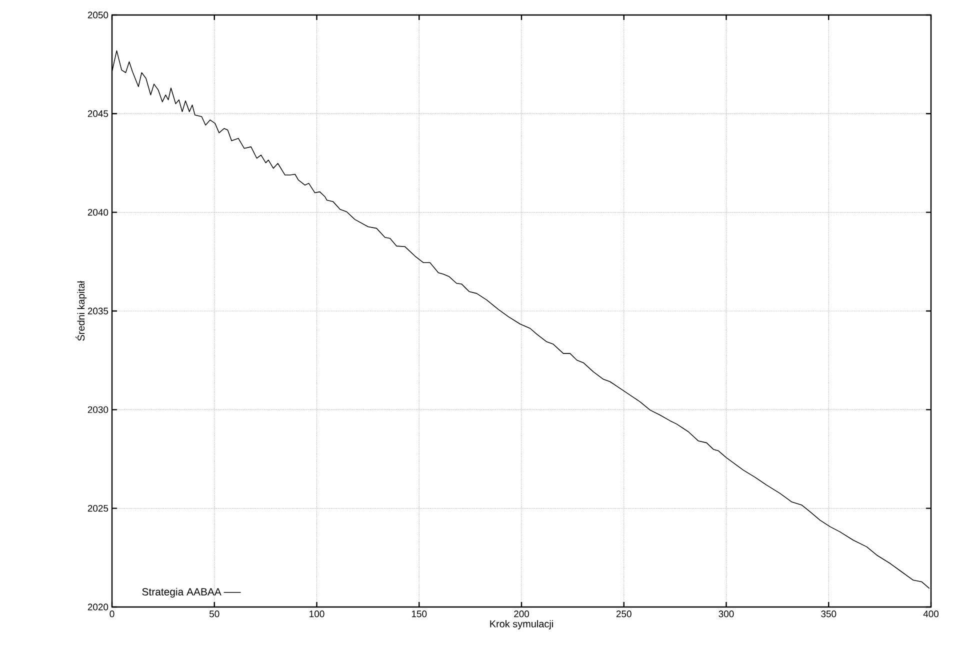  Describe the element at coordinates (112, 614) in the screenshot. I see `x-tick-label: 0` at that location.